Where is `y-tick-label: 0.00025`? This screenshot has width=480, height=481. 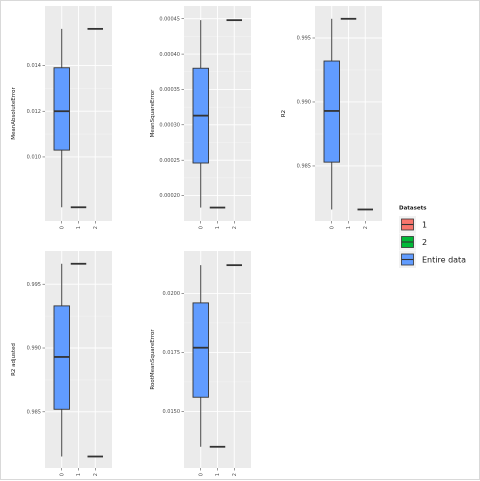 y-tick-label: 0.00025 is located at coordinates (169, 161).